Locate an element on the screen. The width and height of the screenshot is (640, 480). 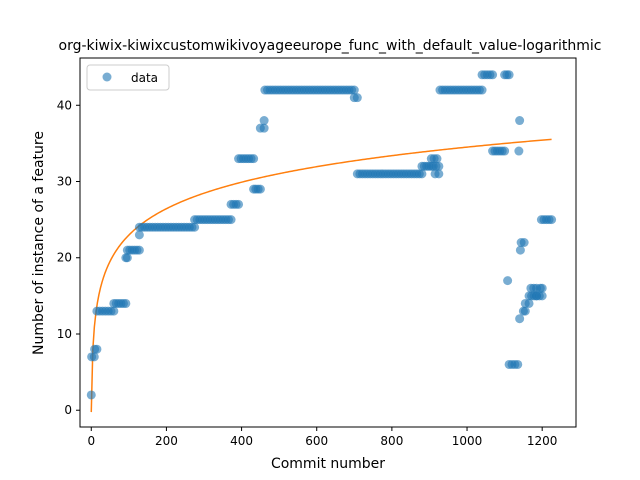
legend: data is located at coordinates (128, 77).